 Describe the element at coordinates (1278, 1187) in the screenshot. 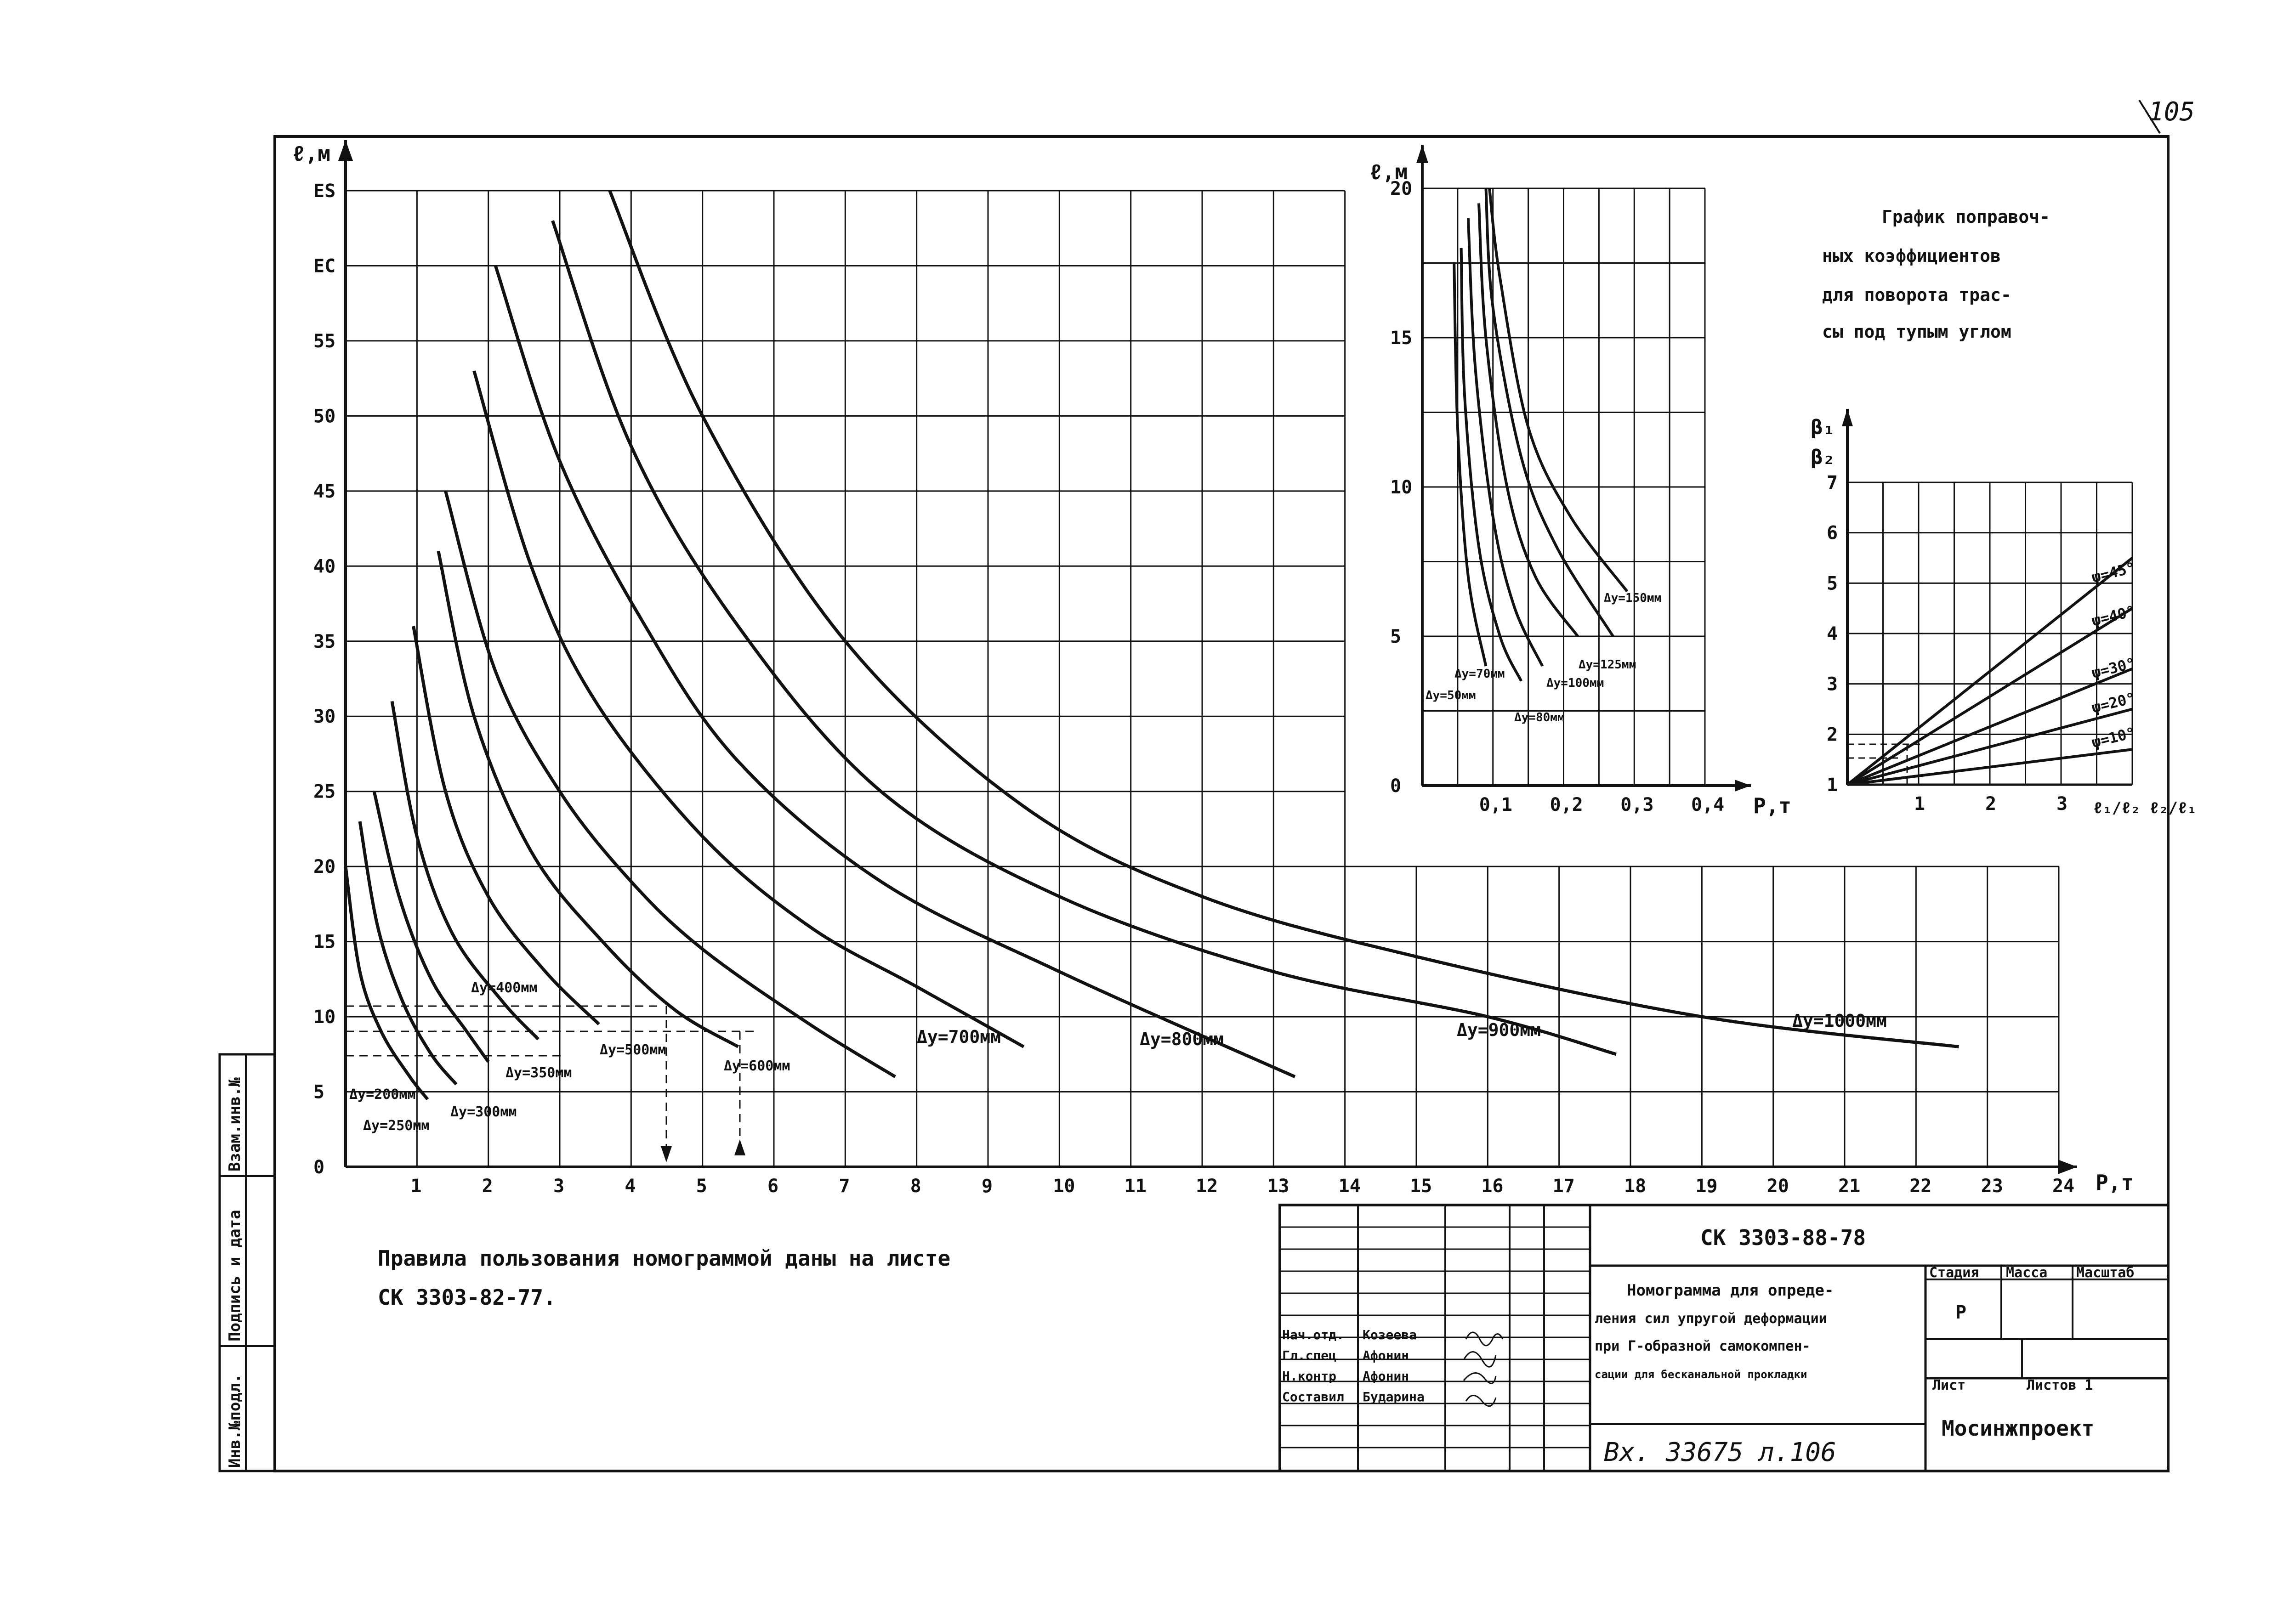

I see `x-tick-label: 13` at that location.